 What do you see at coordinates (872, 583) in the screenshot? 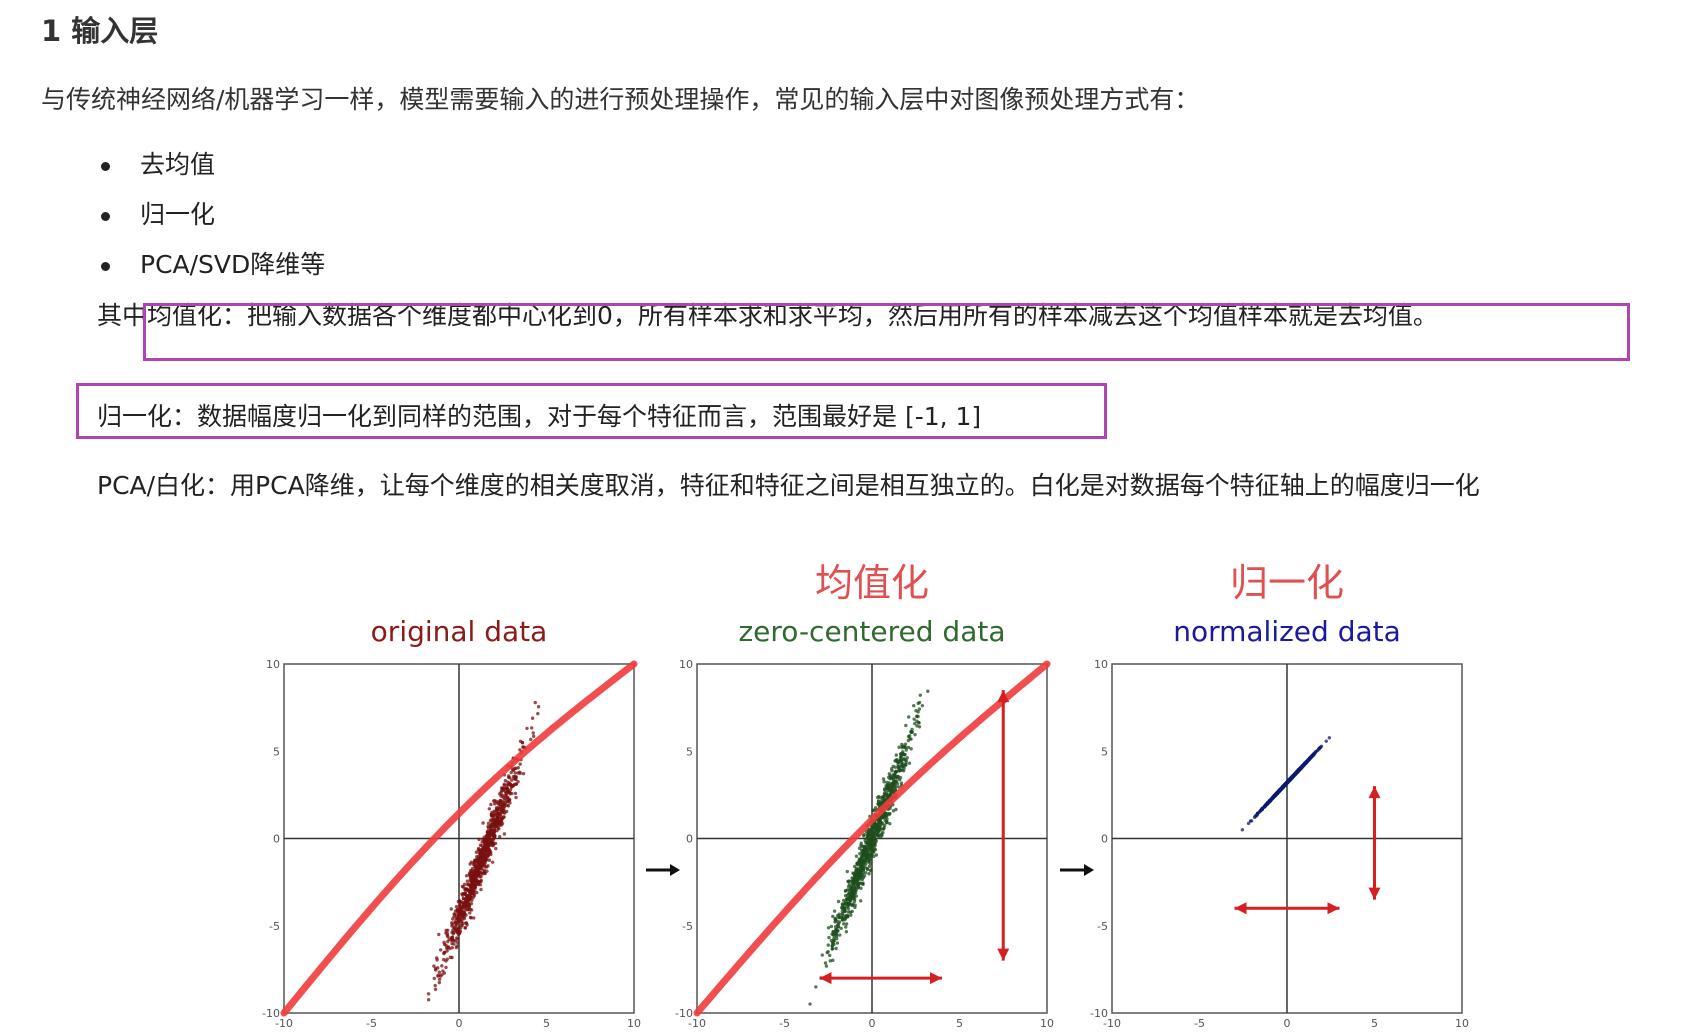
I see `panel-title-cn-1: 均值化` at bounding box center [872, 583].